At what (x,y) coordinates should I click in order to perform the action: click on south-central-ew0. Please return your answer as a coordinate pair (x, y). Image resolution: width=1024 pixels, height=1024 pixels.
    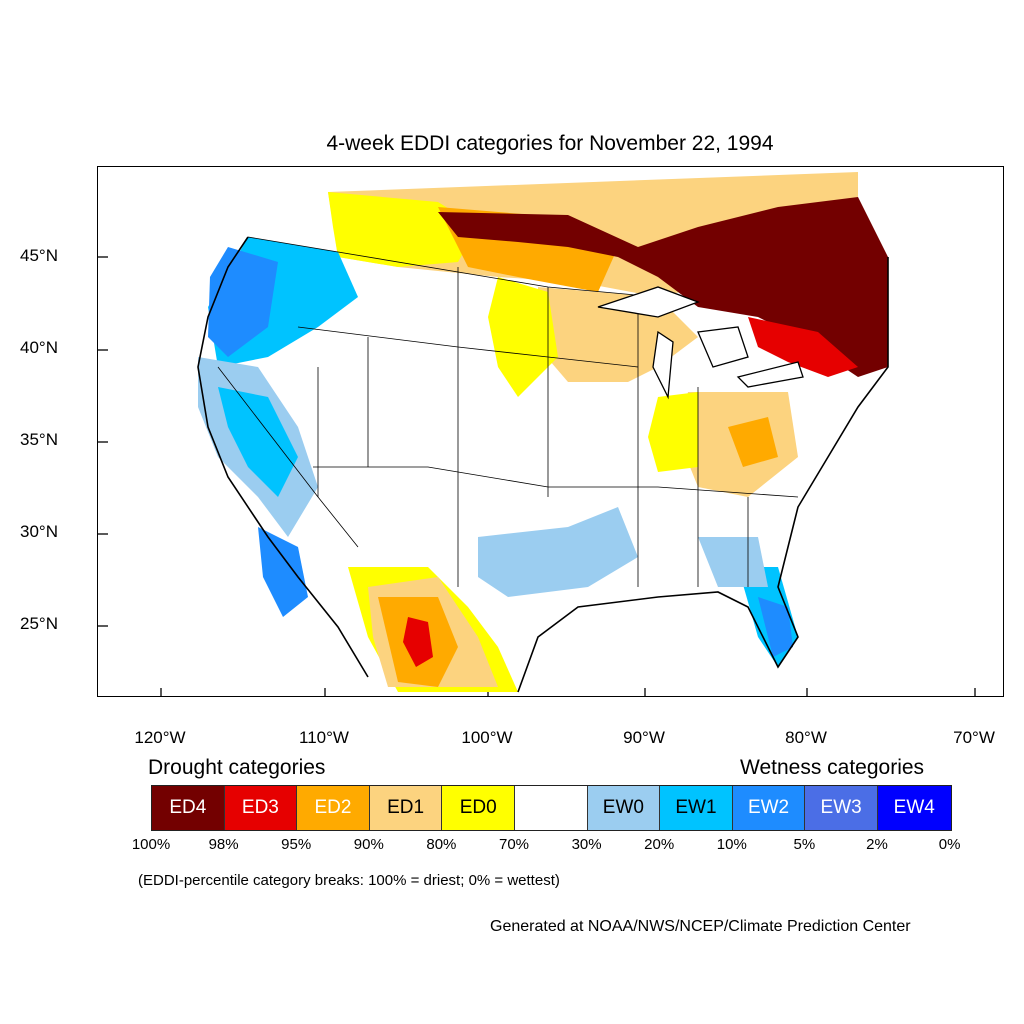
    Looking at the image, I should click on (558, 552).